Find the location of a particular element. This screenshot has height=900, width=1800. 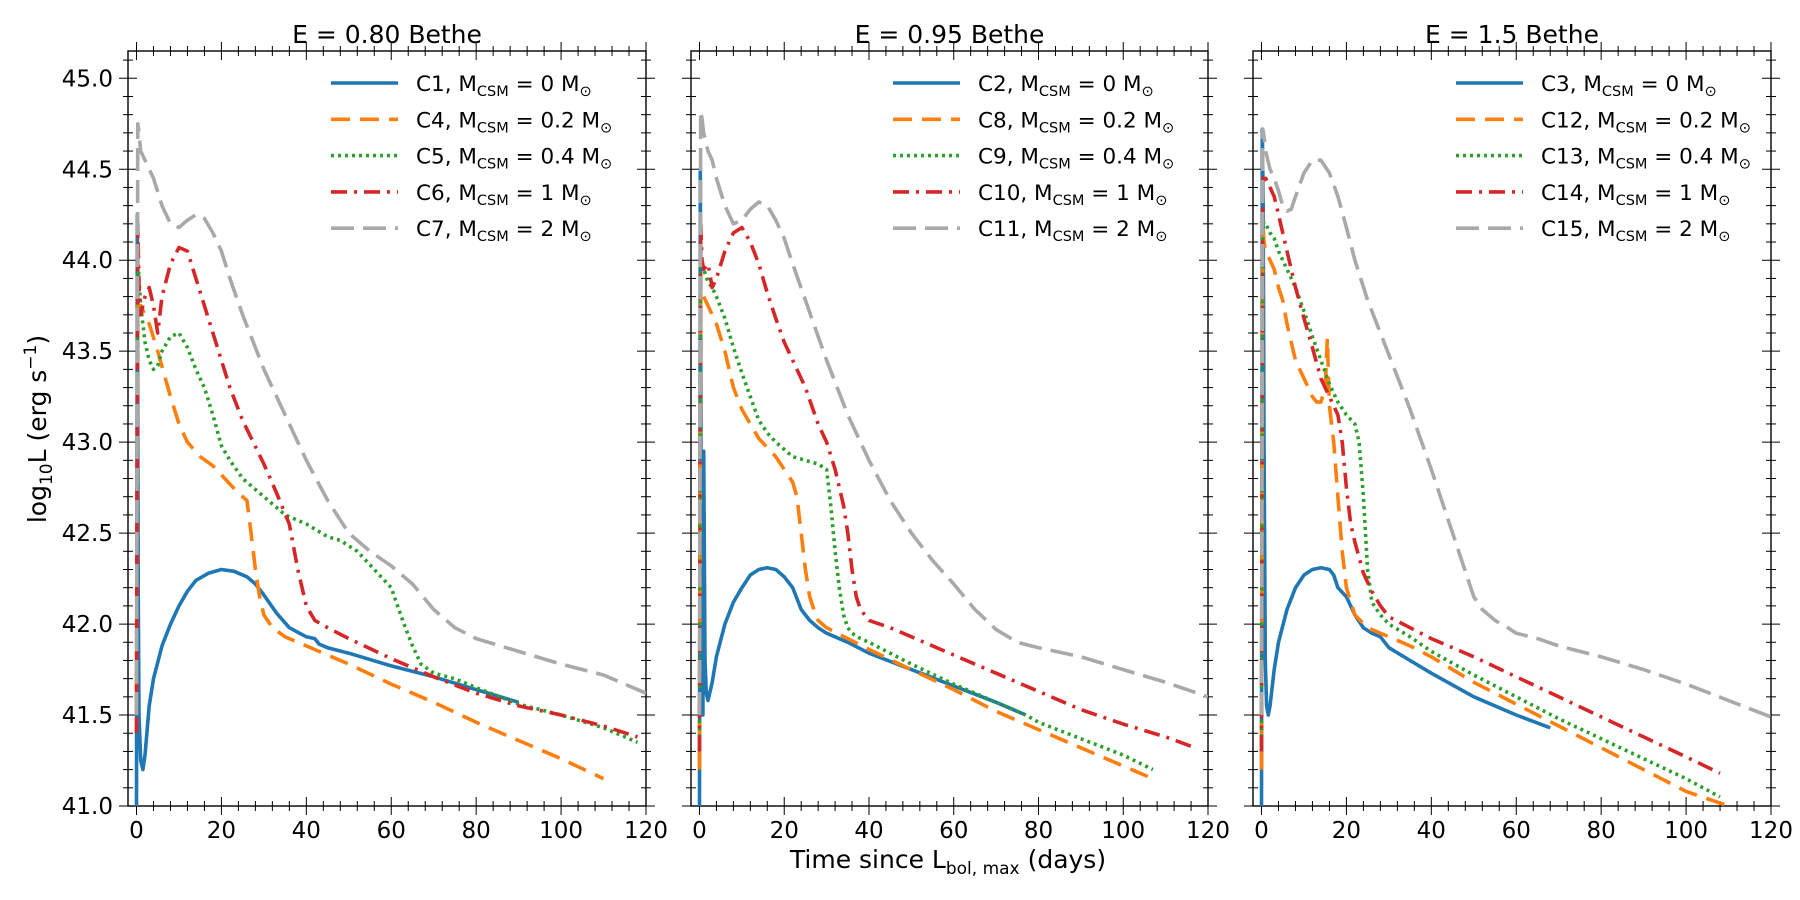

series-line-c1 is located at coordinates (327, 509).